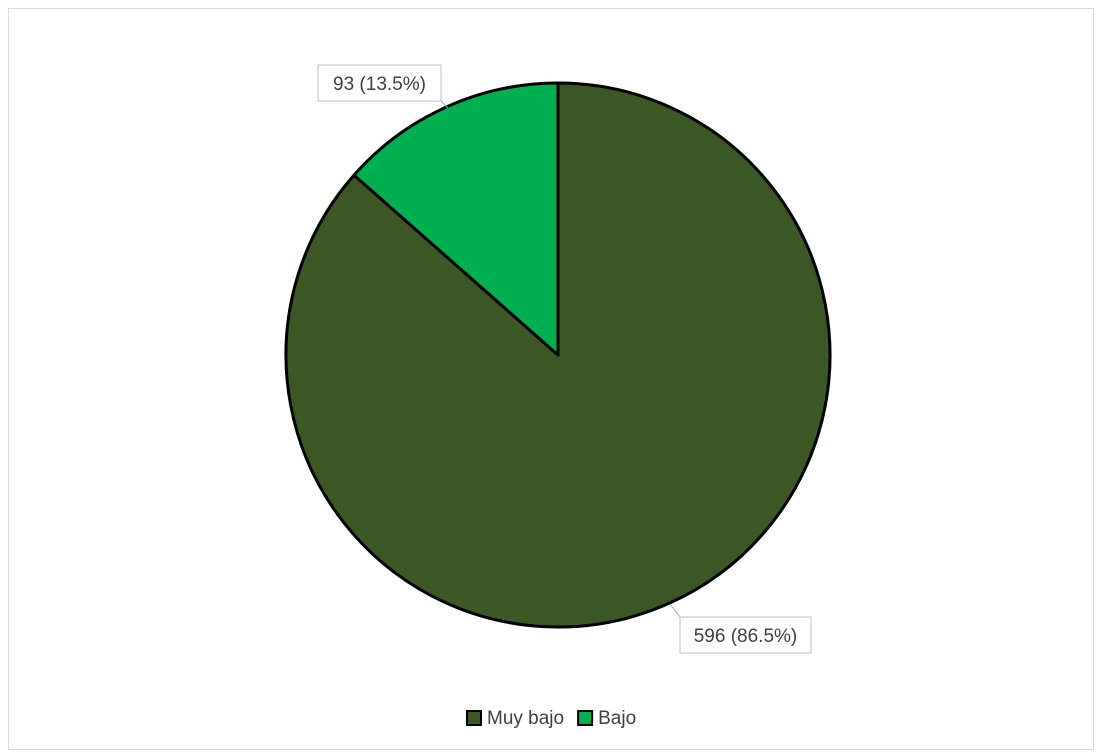 Image resolution: width=1097 pixels, height=753 pixels. Describe the element at coordinates (456, 219) in the screenshot. I see `pie-slice-bajo` at that location.